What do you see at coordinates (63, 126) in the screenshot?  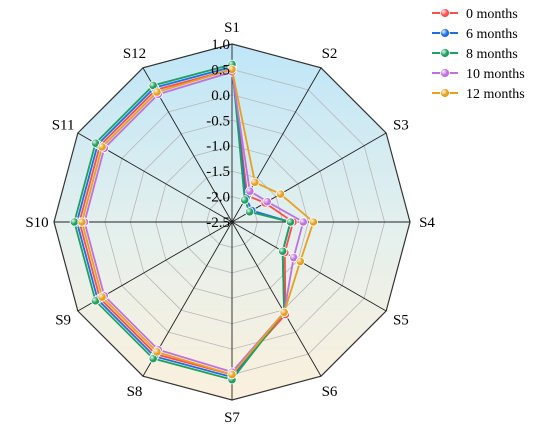 I see `category-label-s11: S11` at bounding box center [63, 126].